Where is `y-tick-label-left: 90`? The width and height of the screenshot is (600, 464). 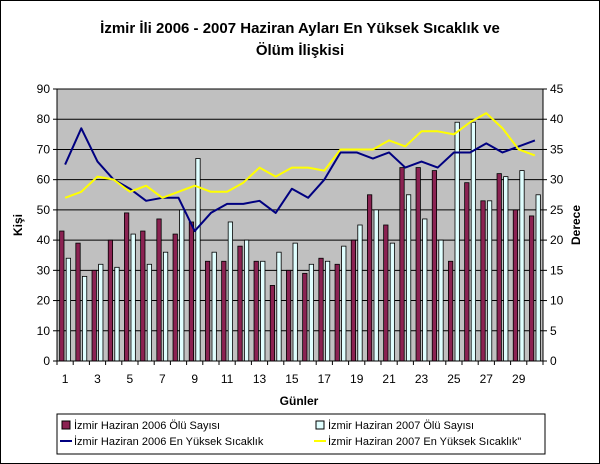 y-tick-label-left: 90 is located at coordinates (44, 89).